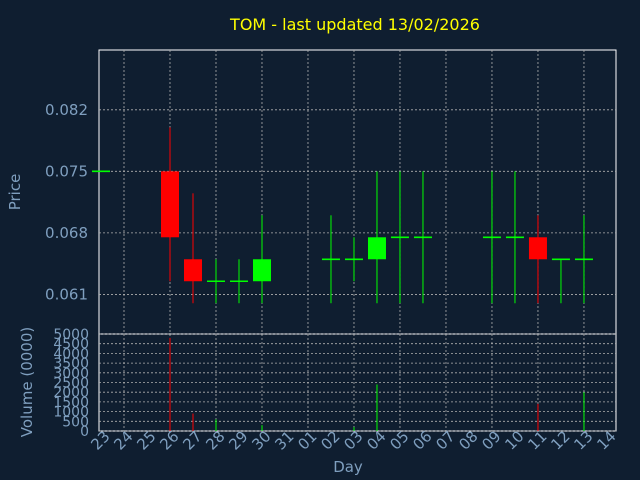 This screenshot has height=480, width=640. Describe the element at coordinates (71, 354) in the screenshot. I see `volume-tick-label: 4000` at that location.